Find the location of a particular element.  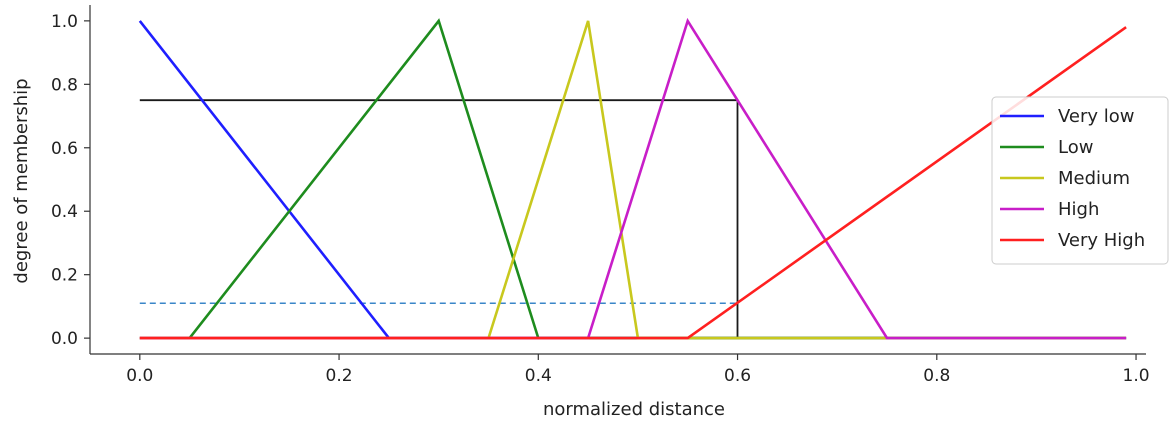

legend-label-very-high: Very High is located at coordinates (1101, 240).